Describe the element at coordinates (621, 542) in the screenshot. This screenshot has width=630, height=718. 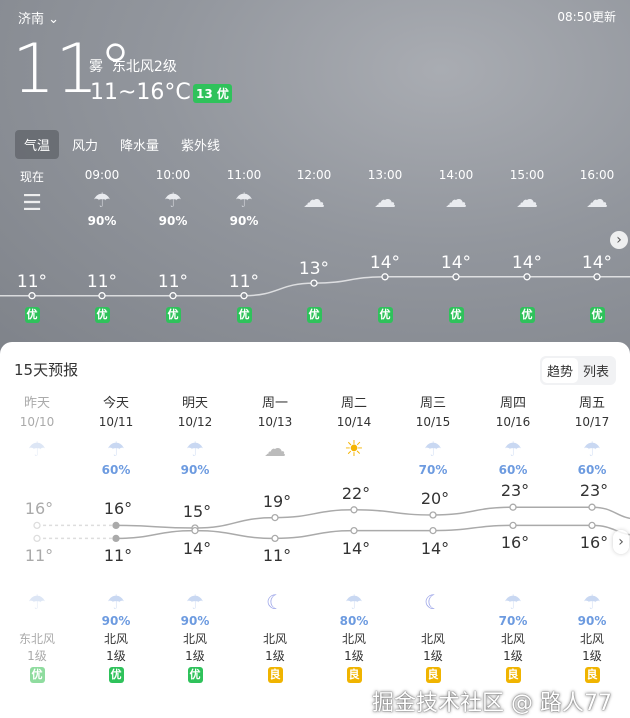
I see `daily-next-button: ›` at that location.